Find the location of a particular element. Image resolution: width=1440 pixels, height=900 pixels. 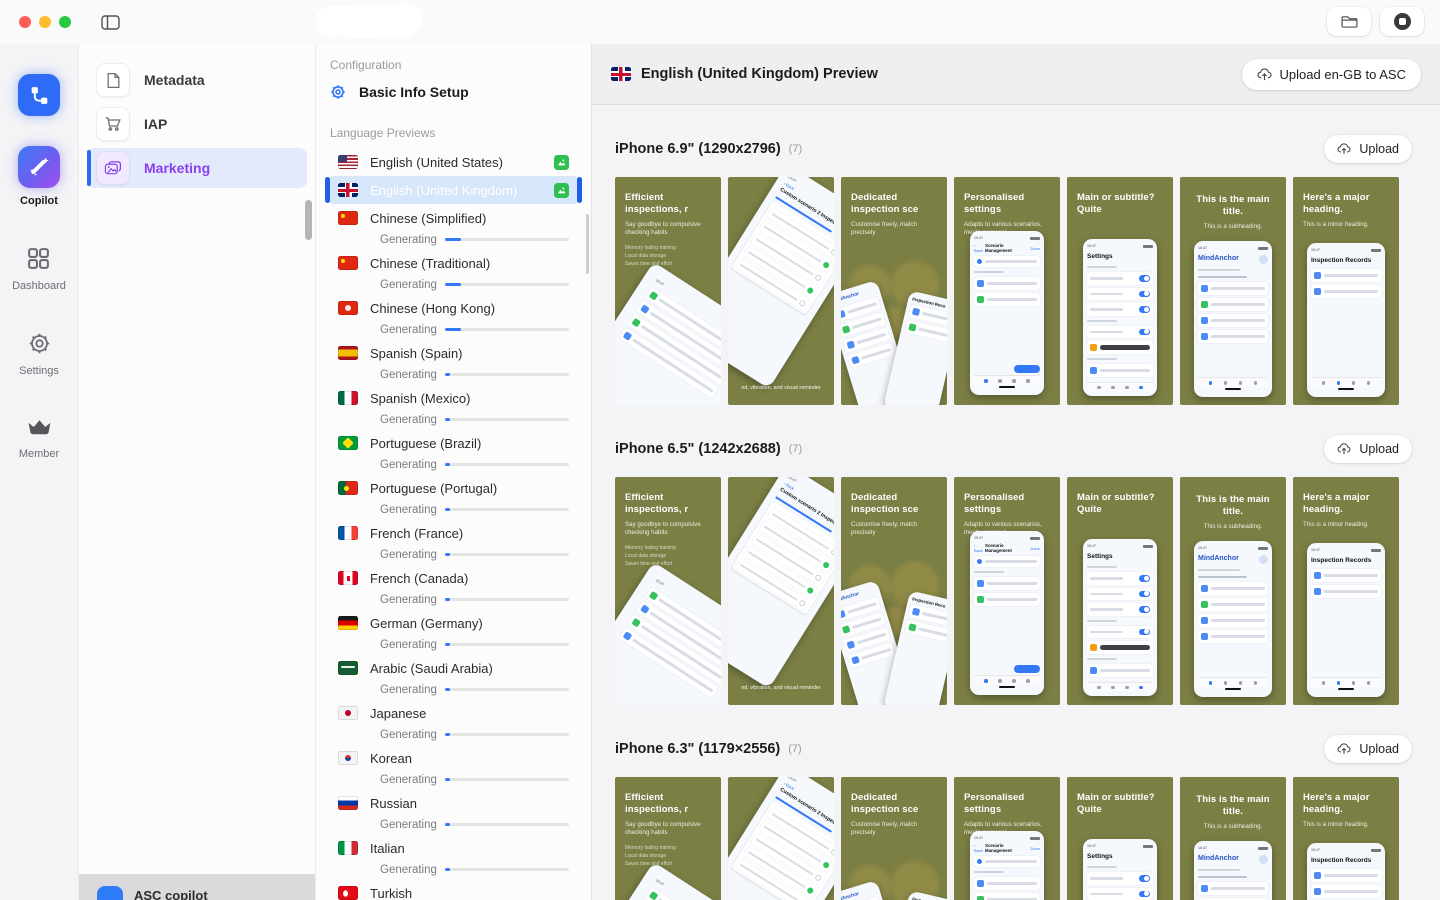

language-item: Arabic (Saudi Arabia) Generating is located at coordinates (453, 675).